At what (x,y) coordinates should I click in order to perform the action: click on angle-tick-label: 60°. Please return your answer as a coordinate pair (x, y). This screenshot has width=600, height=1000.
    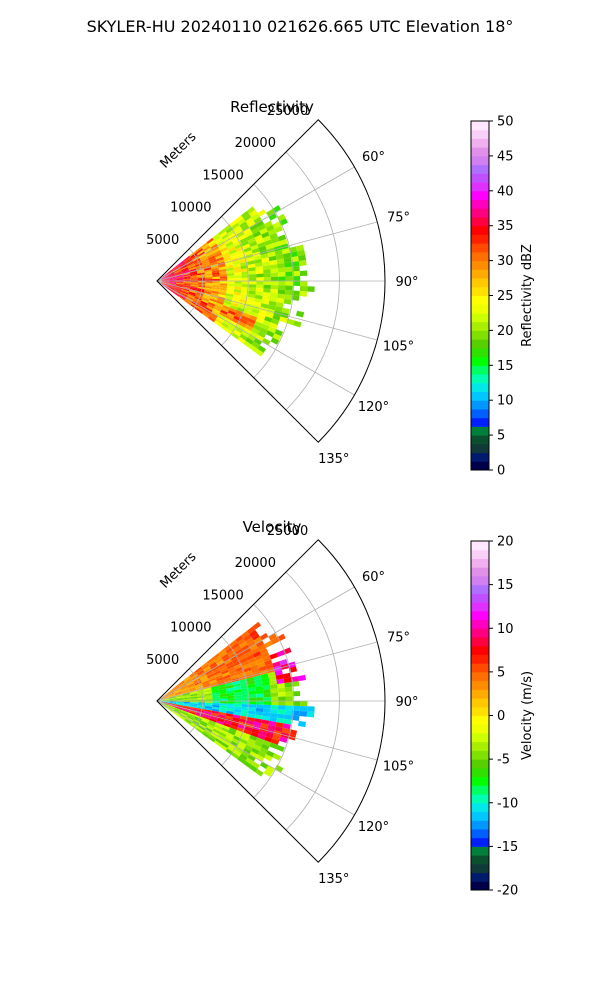
    Looking at the image, I should click on (373, 577).